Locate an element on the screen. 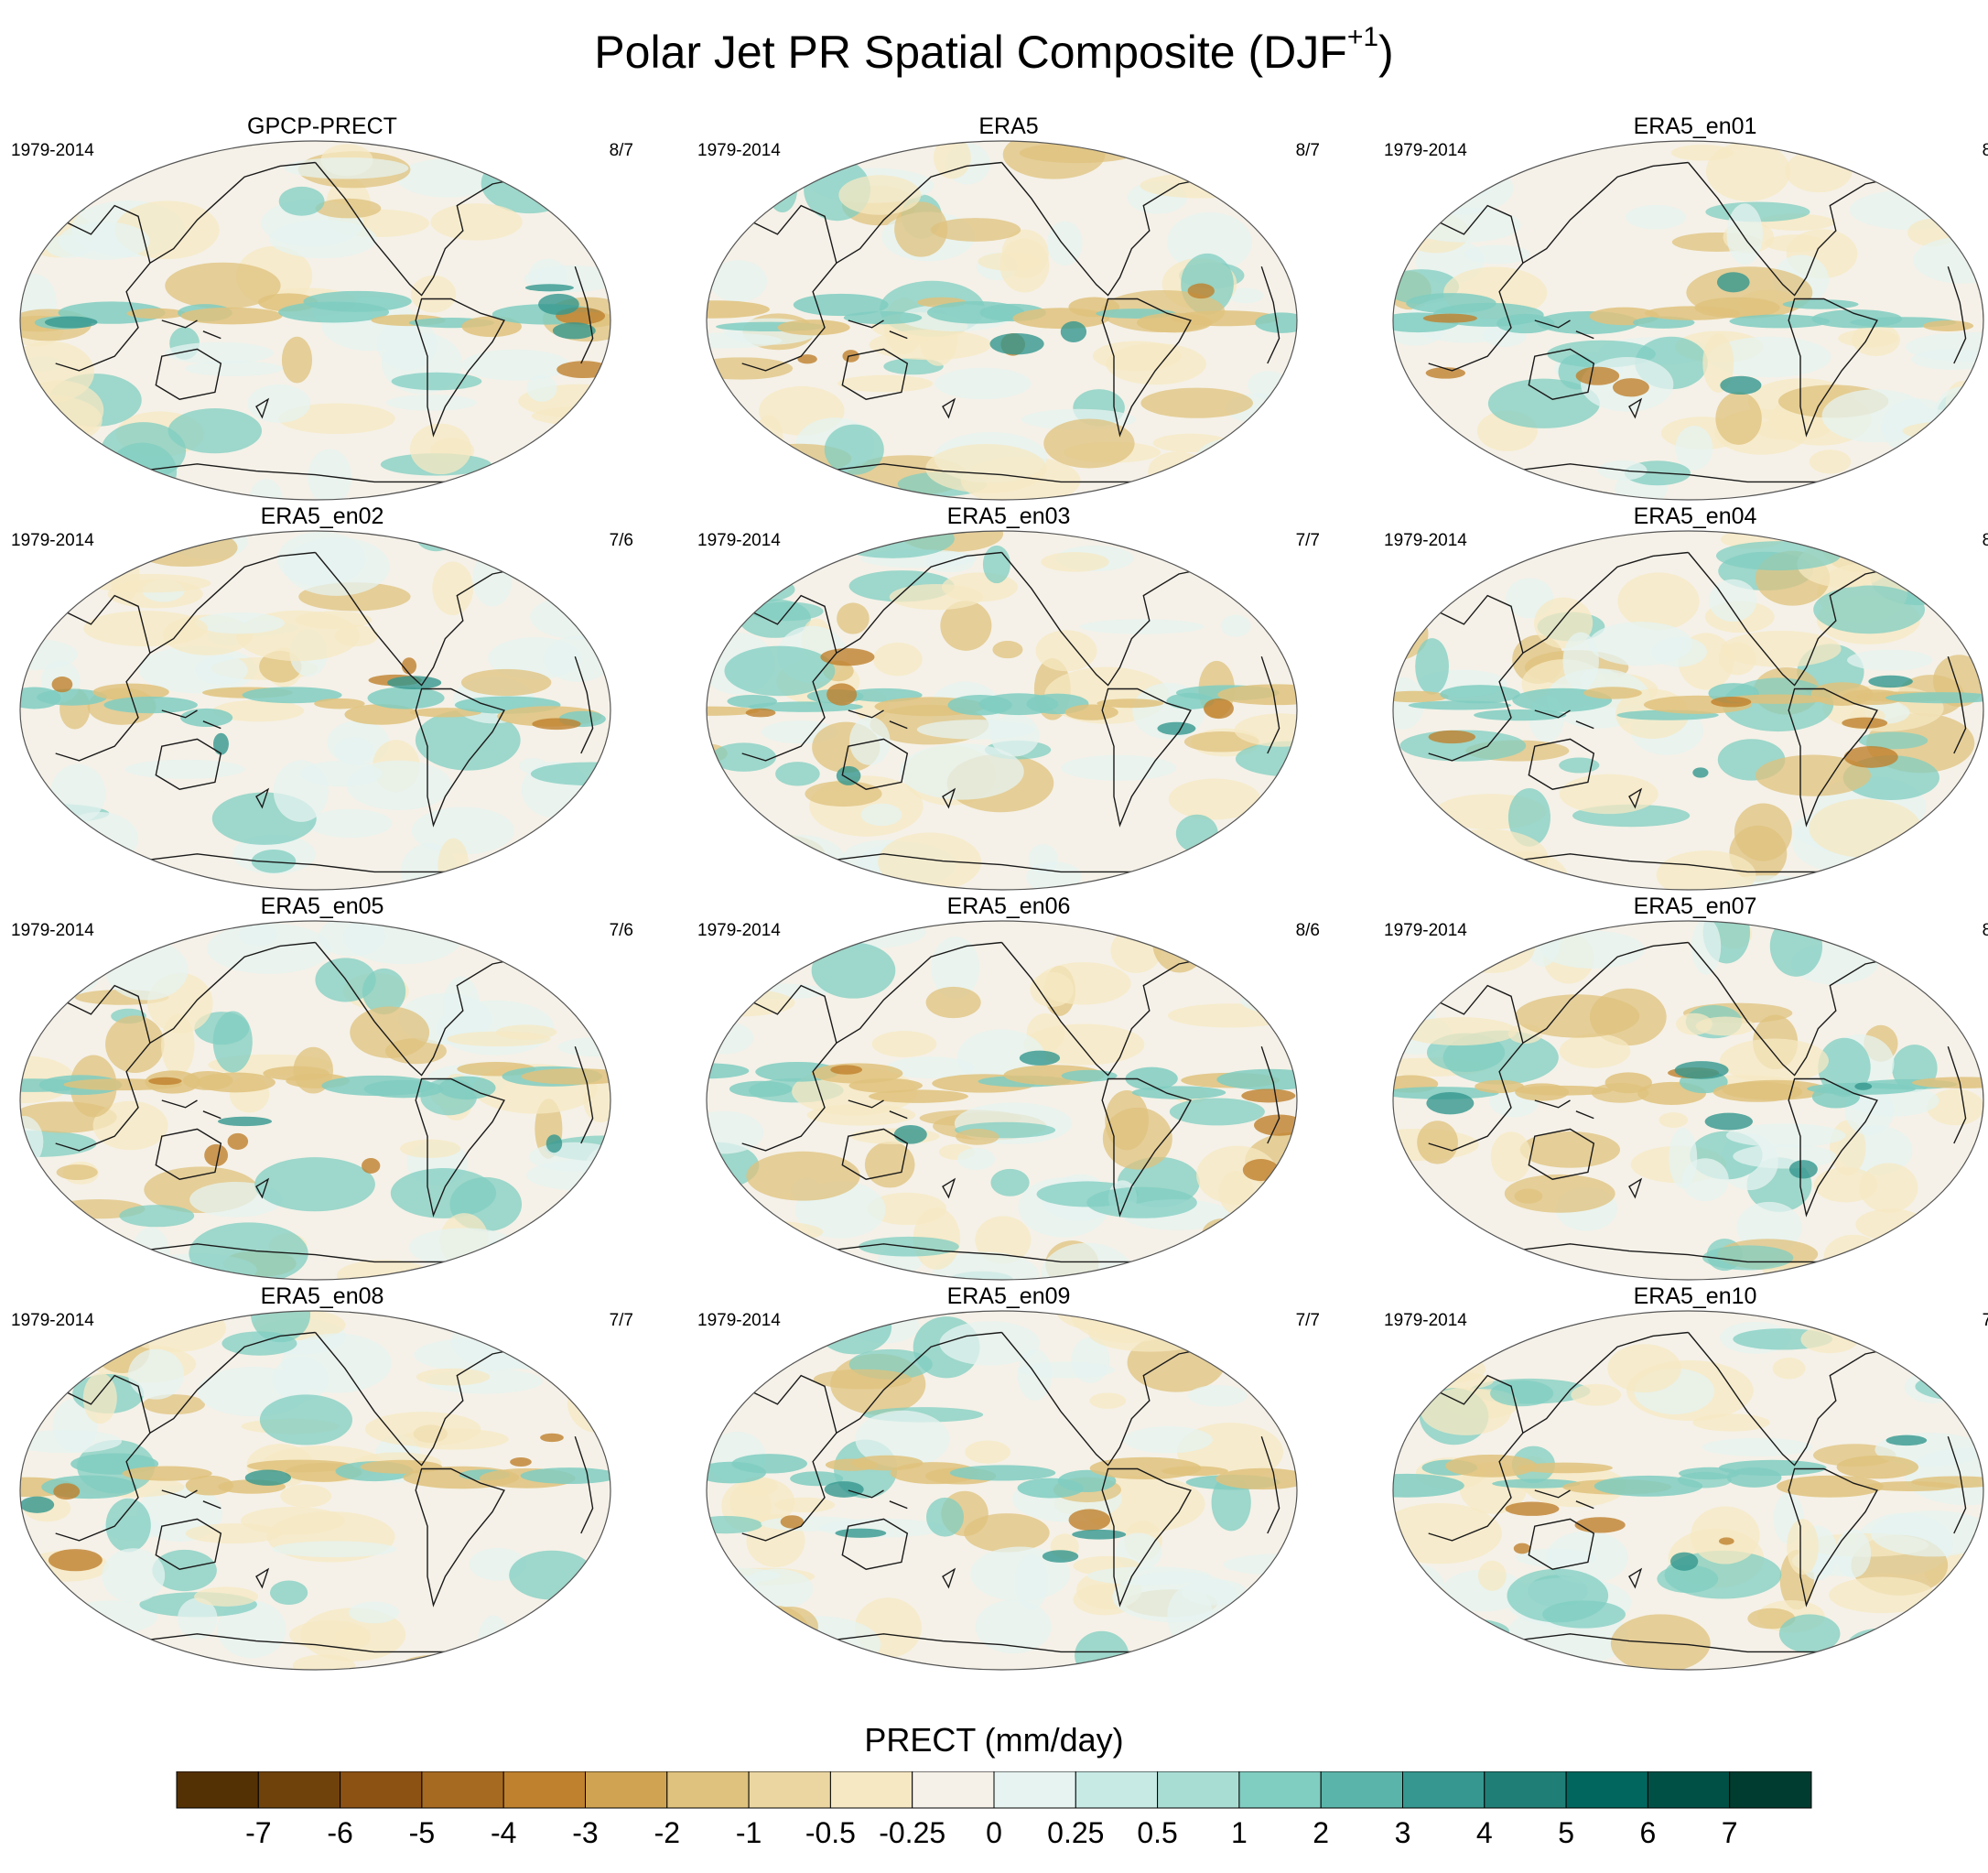  title-close: ) is located at coordinates (1386, 52).